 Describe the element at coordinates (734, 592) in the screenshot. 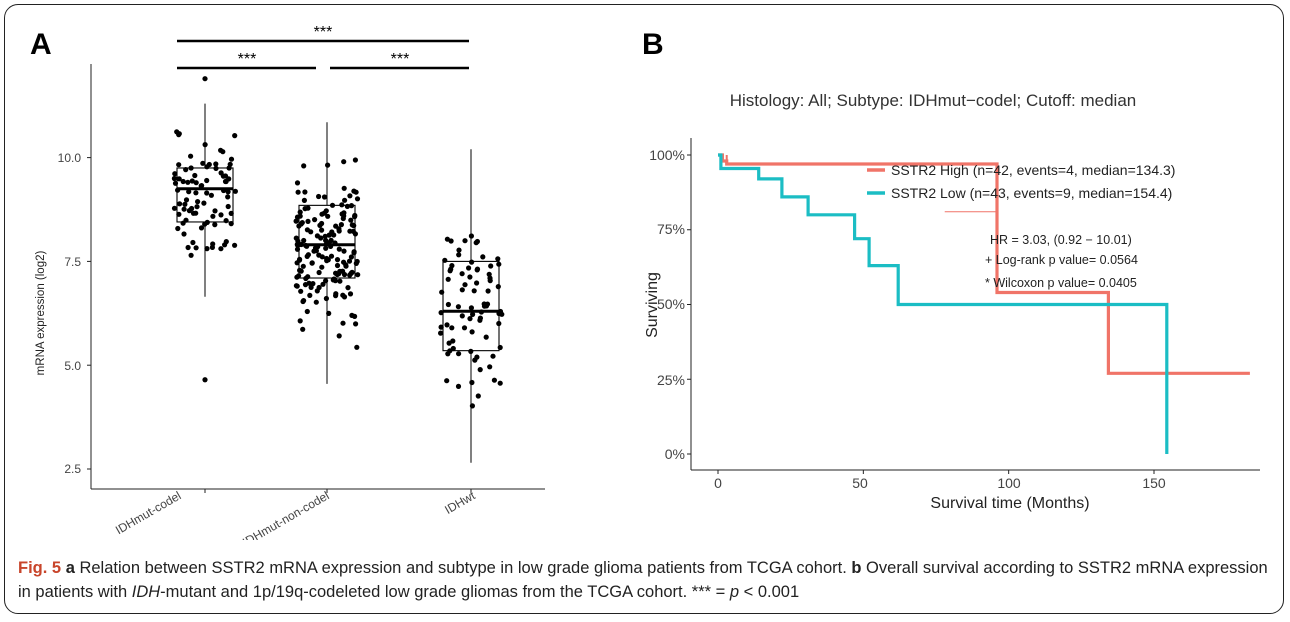

I see `caption-p: p` at that location.